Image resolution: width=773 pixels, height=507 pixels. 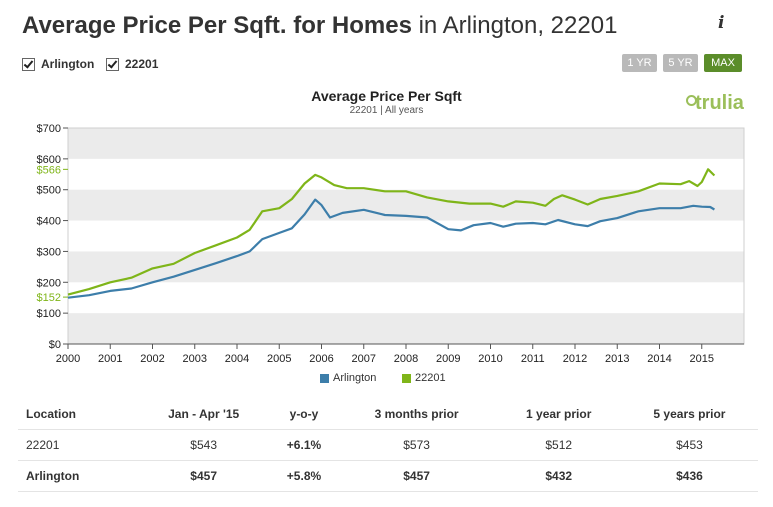 What do you see at coordinates (558, 445) in the screenshot?
I see `row-1-year: $512` at bounding box center [558, 445].